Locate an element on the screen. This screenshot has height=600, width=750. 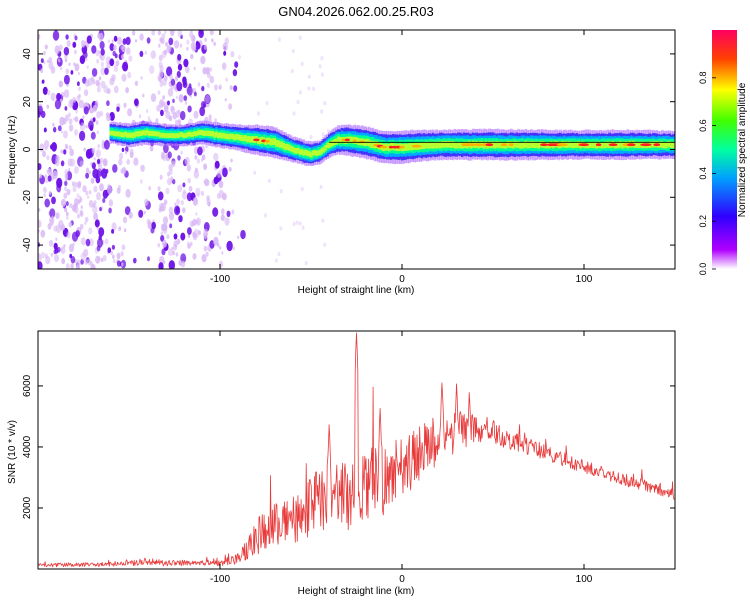
spectrogram-y-label: Frequency (Hz) is located at coordinates (12, 150).